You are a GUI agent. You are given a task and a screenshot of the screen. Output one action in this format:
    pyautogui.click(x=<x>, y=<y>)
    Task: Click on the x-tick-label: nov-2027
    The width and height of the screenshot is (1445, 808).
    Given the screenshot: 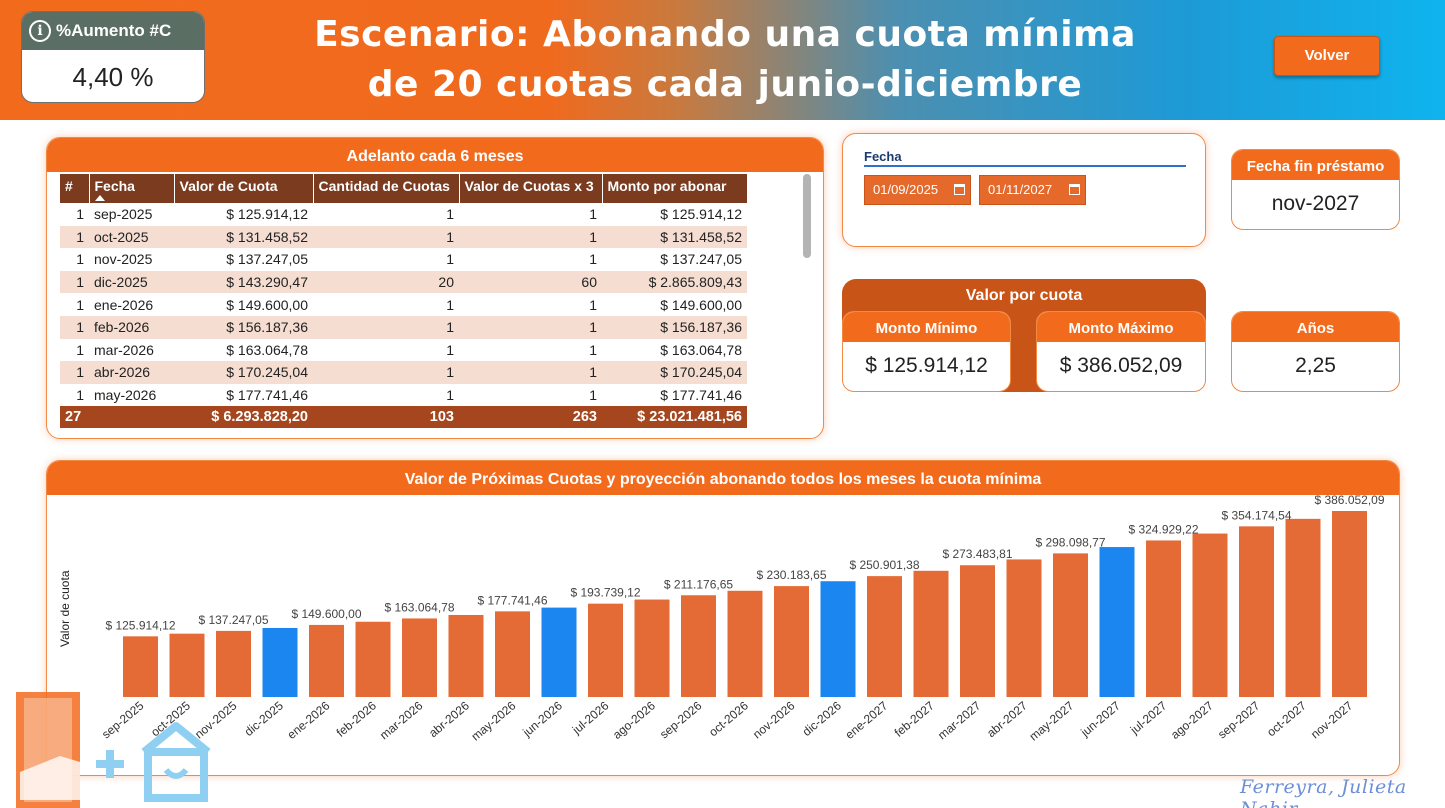 What is the action you would take?
    pyautogui.click(x=1332, y=719)
    